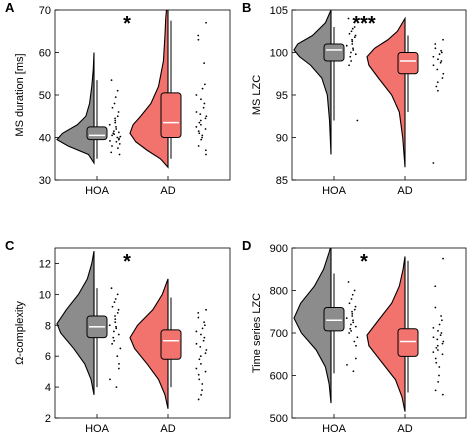 This screenshot has width=474, height=432. Describe the element at coordinates (279, 249) in the screenshot. I see `y-tick-label: 900` at that location.